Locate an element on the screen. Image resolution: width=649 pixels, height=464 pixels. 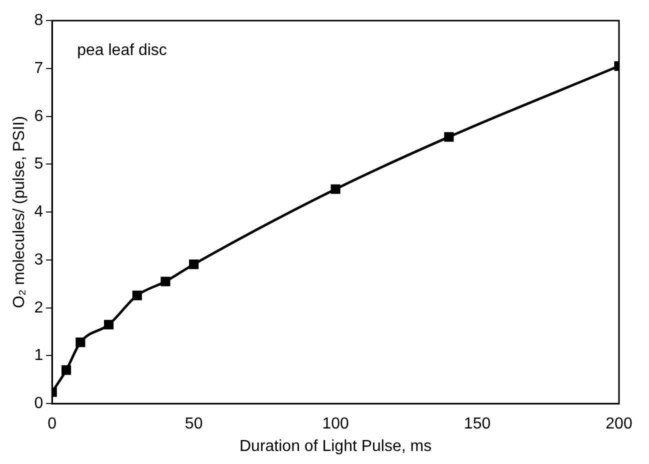
y-tick-label: 7 is located at coordinates (39, 68).